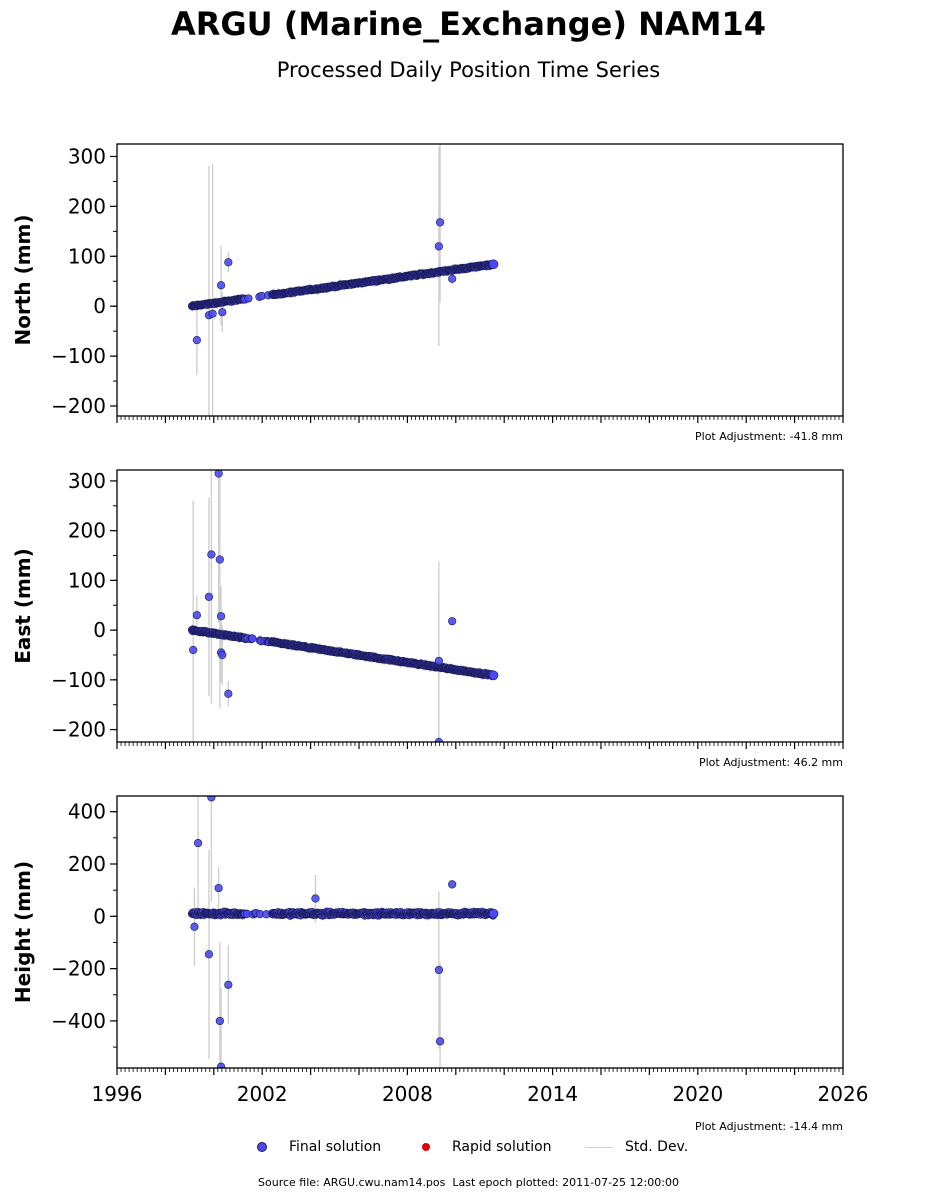  I want to click on legend-rapid: Rapid solution, so click(487, 1147).